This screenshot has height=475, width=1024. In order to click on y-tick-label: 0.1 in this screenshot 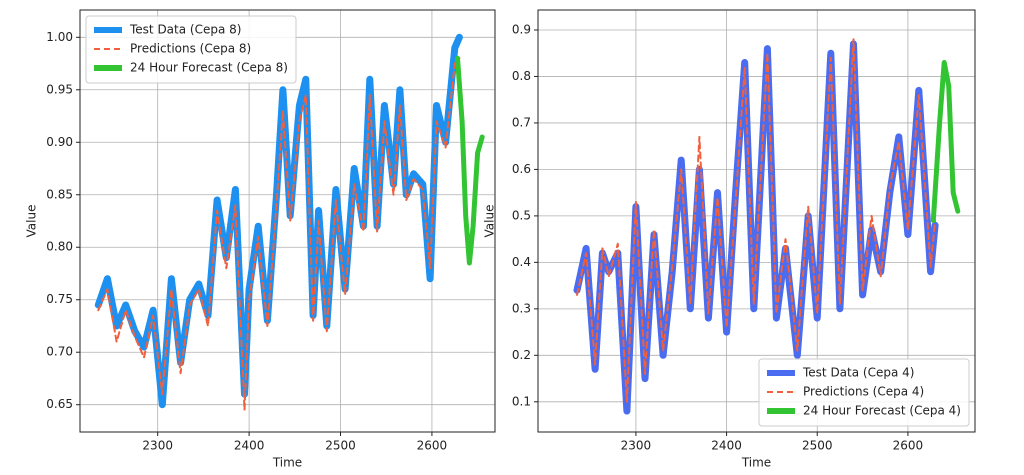, I will do `click(521, 401)`.